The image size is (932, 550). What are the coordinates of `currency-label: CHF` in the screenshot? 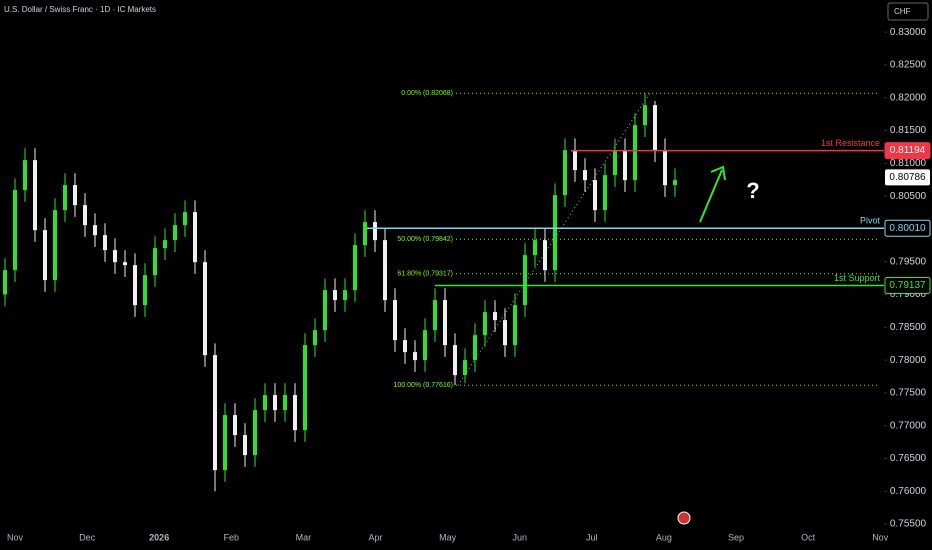 It's located at (902, 11).